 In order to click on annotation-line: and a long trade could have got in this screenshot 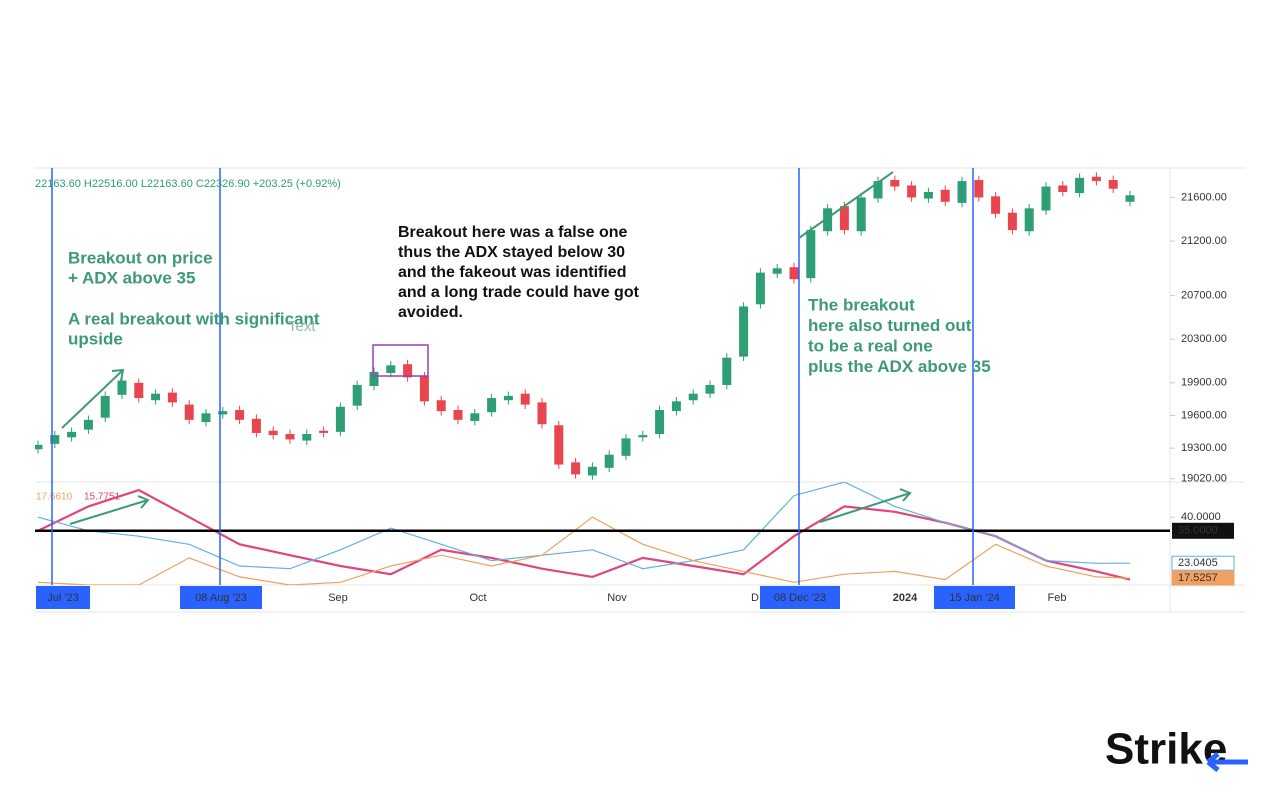, I will do `click(519, 292)`.